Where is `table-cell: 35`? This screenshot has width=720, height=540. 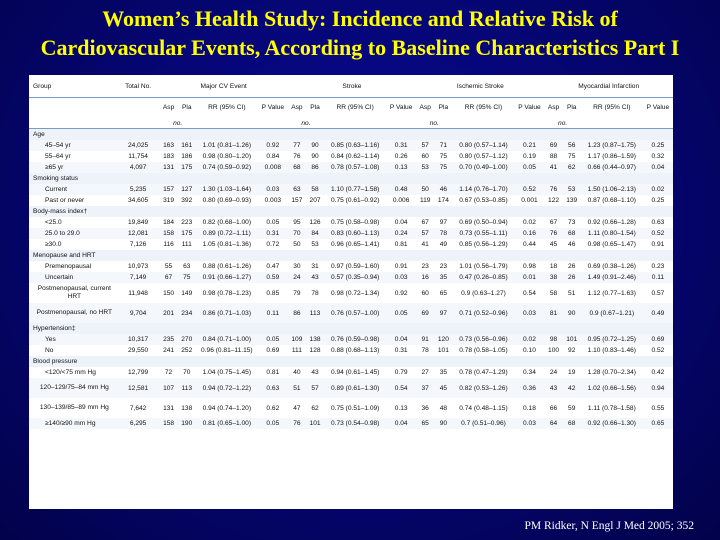 table-cell: 35 is located at coordinates (443, 372).